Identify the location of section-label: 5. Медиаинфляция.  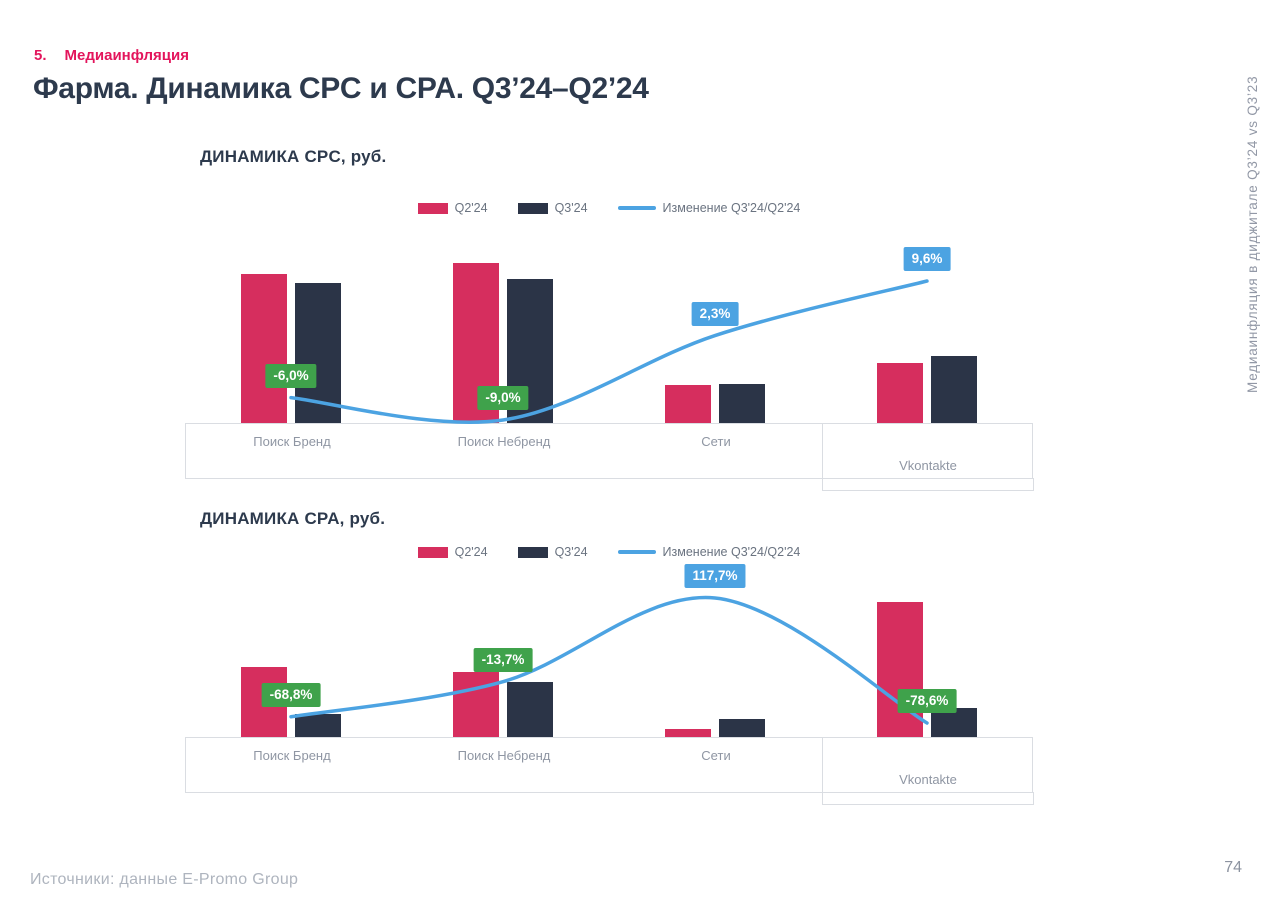
(111, 55).